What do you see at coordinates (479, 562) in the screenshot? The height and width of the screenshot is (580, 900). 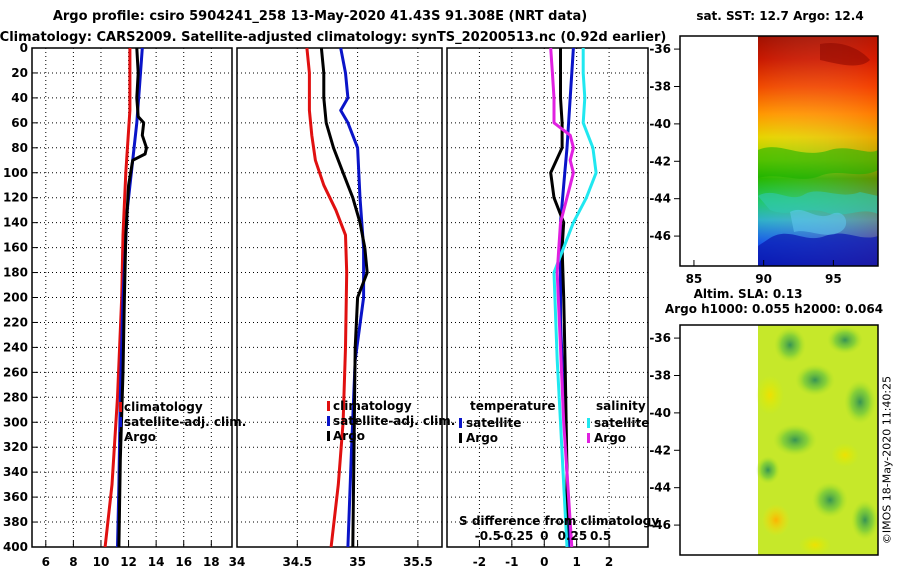 I see `x-tick-label: -2` at bounding box center [479, 562].